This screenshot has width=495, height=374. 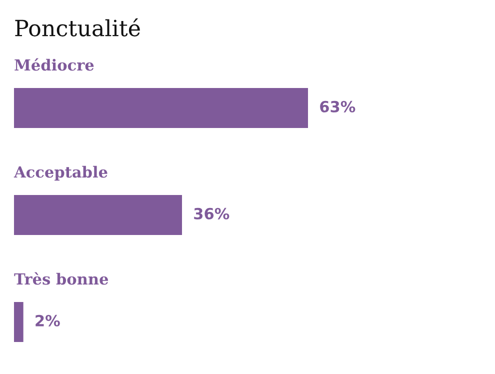 I want to click on y-tick-label: Très bonne, so click(x=61, y=278).